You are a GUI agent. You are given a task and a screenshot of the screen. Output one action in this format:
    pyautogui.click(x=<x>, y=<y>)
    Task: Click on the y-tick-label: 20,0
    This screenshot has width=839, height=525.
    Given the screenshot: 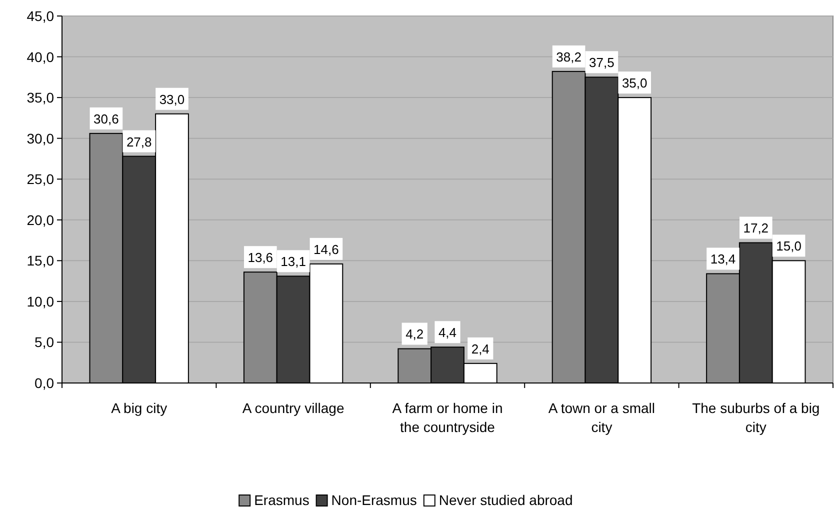 What is the action you would take?
    pyautogui.click(x=40, y=220)
    